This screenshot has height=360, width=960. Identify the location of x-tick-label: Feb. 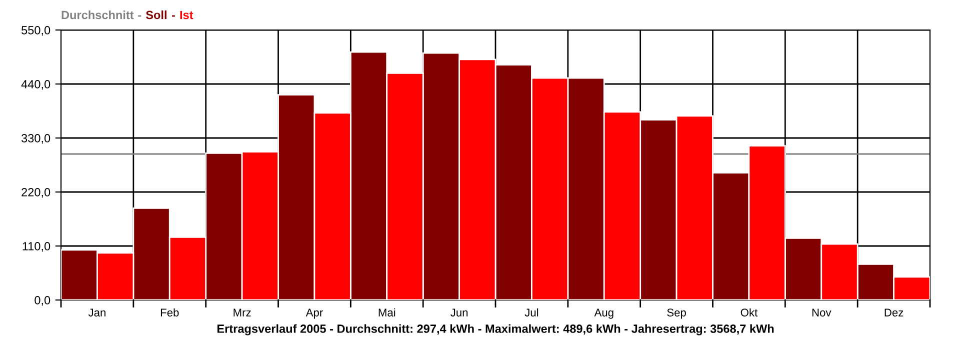
(169, 312).